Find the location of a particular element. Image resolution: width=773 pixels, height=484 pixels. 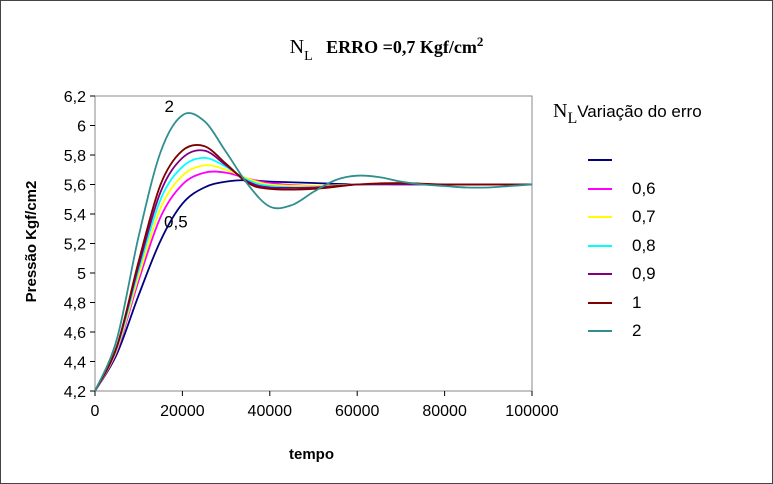

legend-label: 0,8 is located at coordinates (644, 245).